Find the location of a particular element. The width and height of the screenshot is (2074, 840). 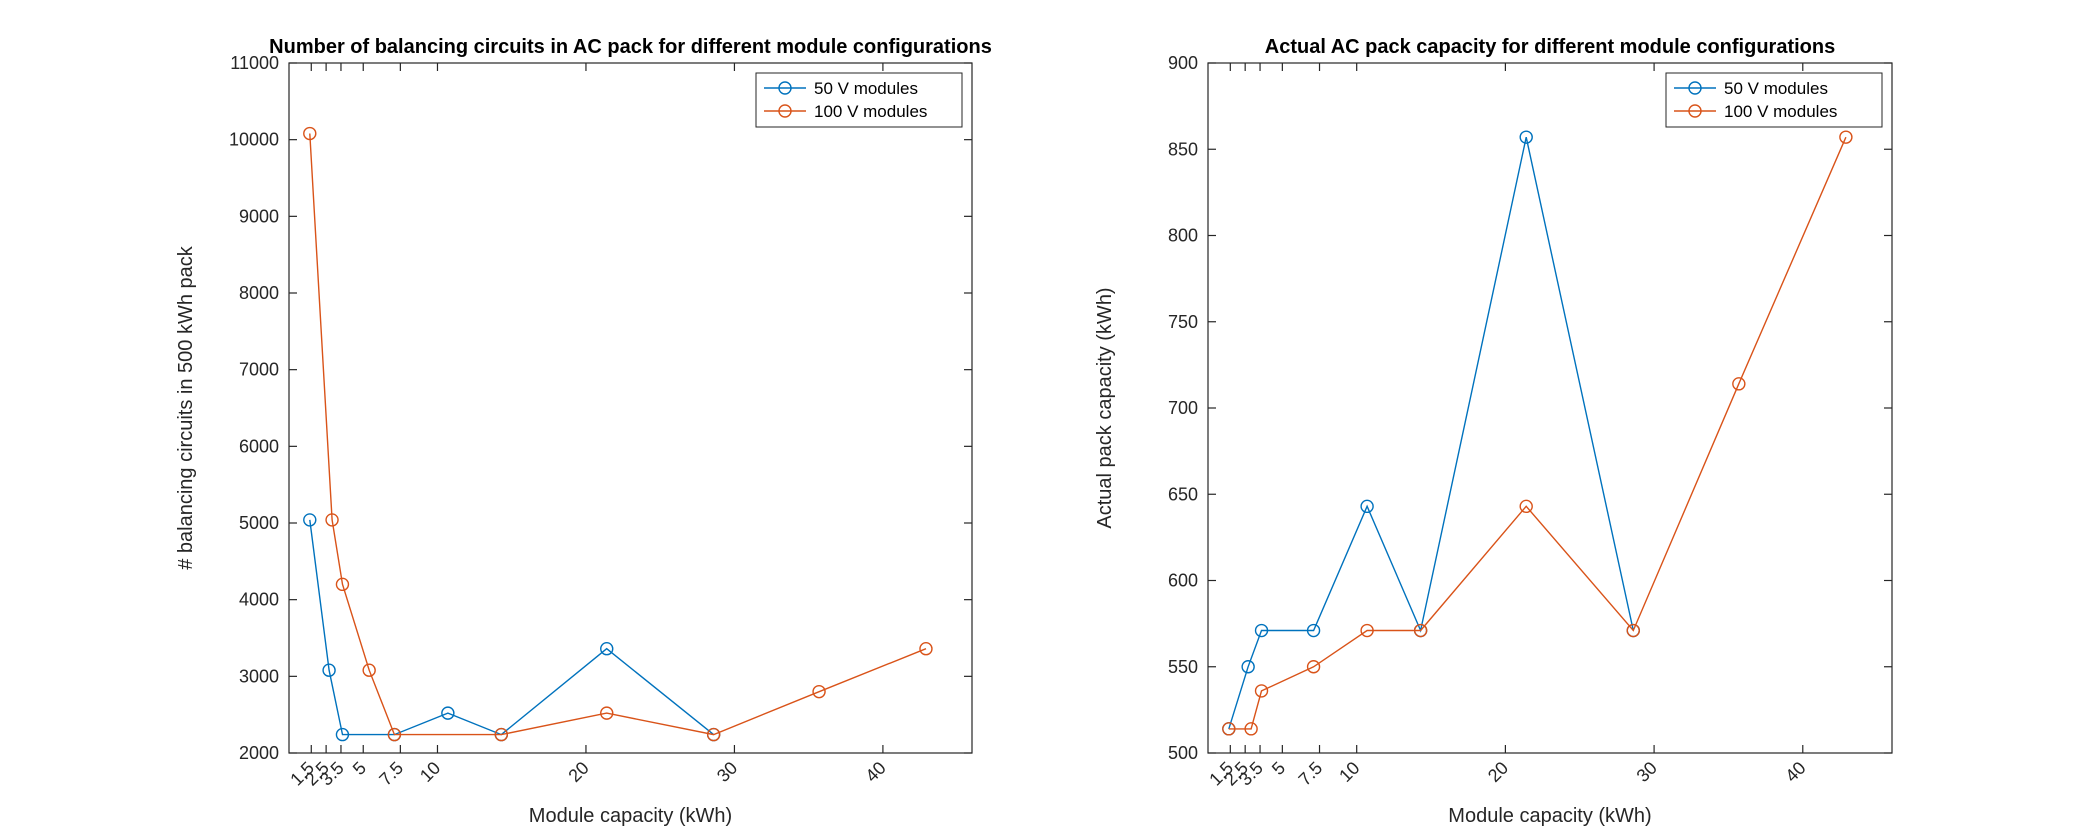

y-axis-label: Actual pack capacity (kWh) is located at coordinates (1105, 407).